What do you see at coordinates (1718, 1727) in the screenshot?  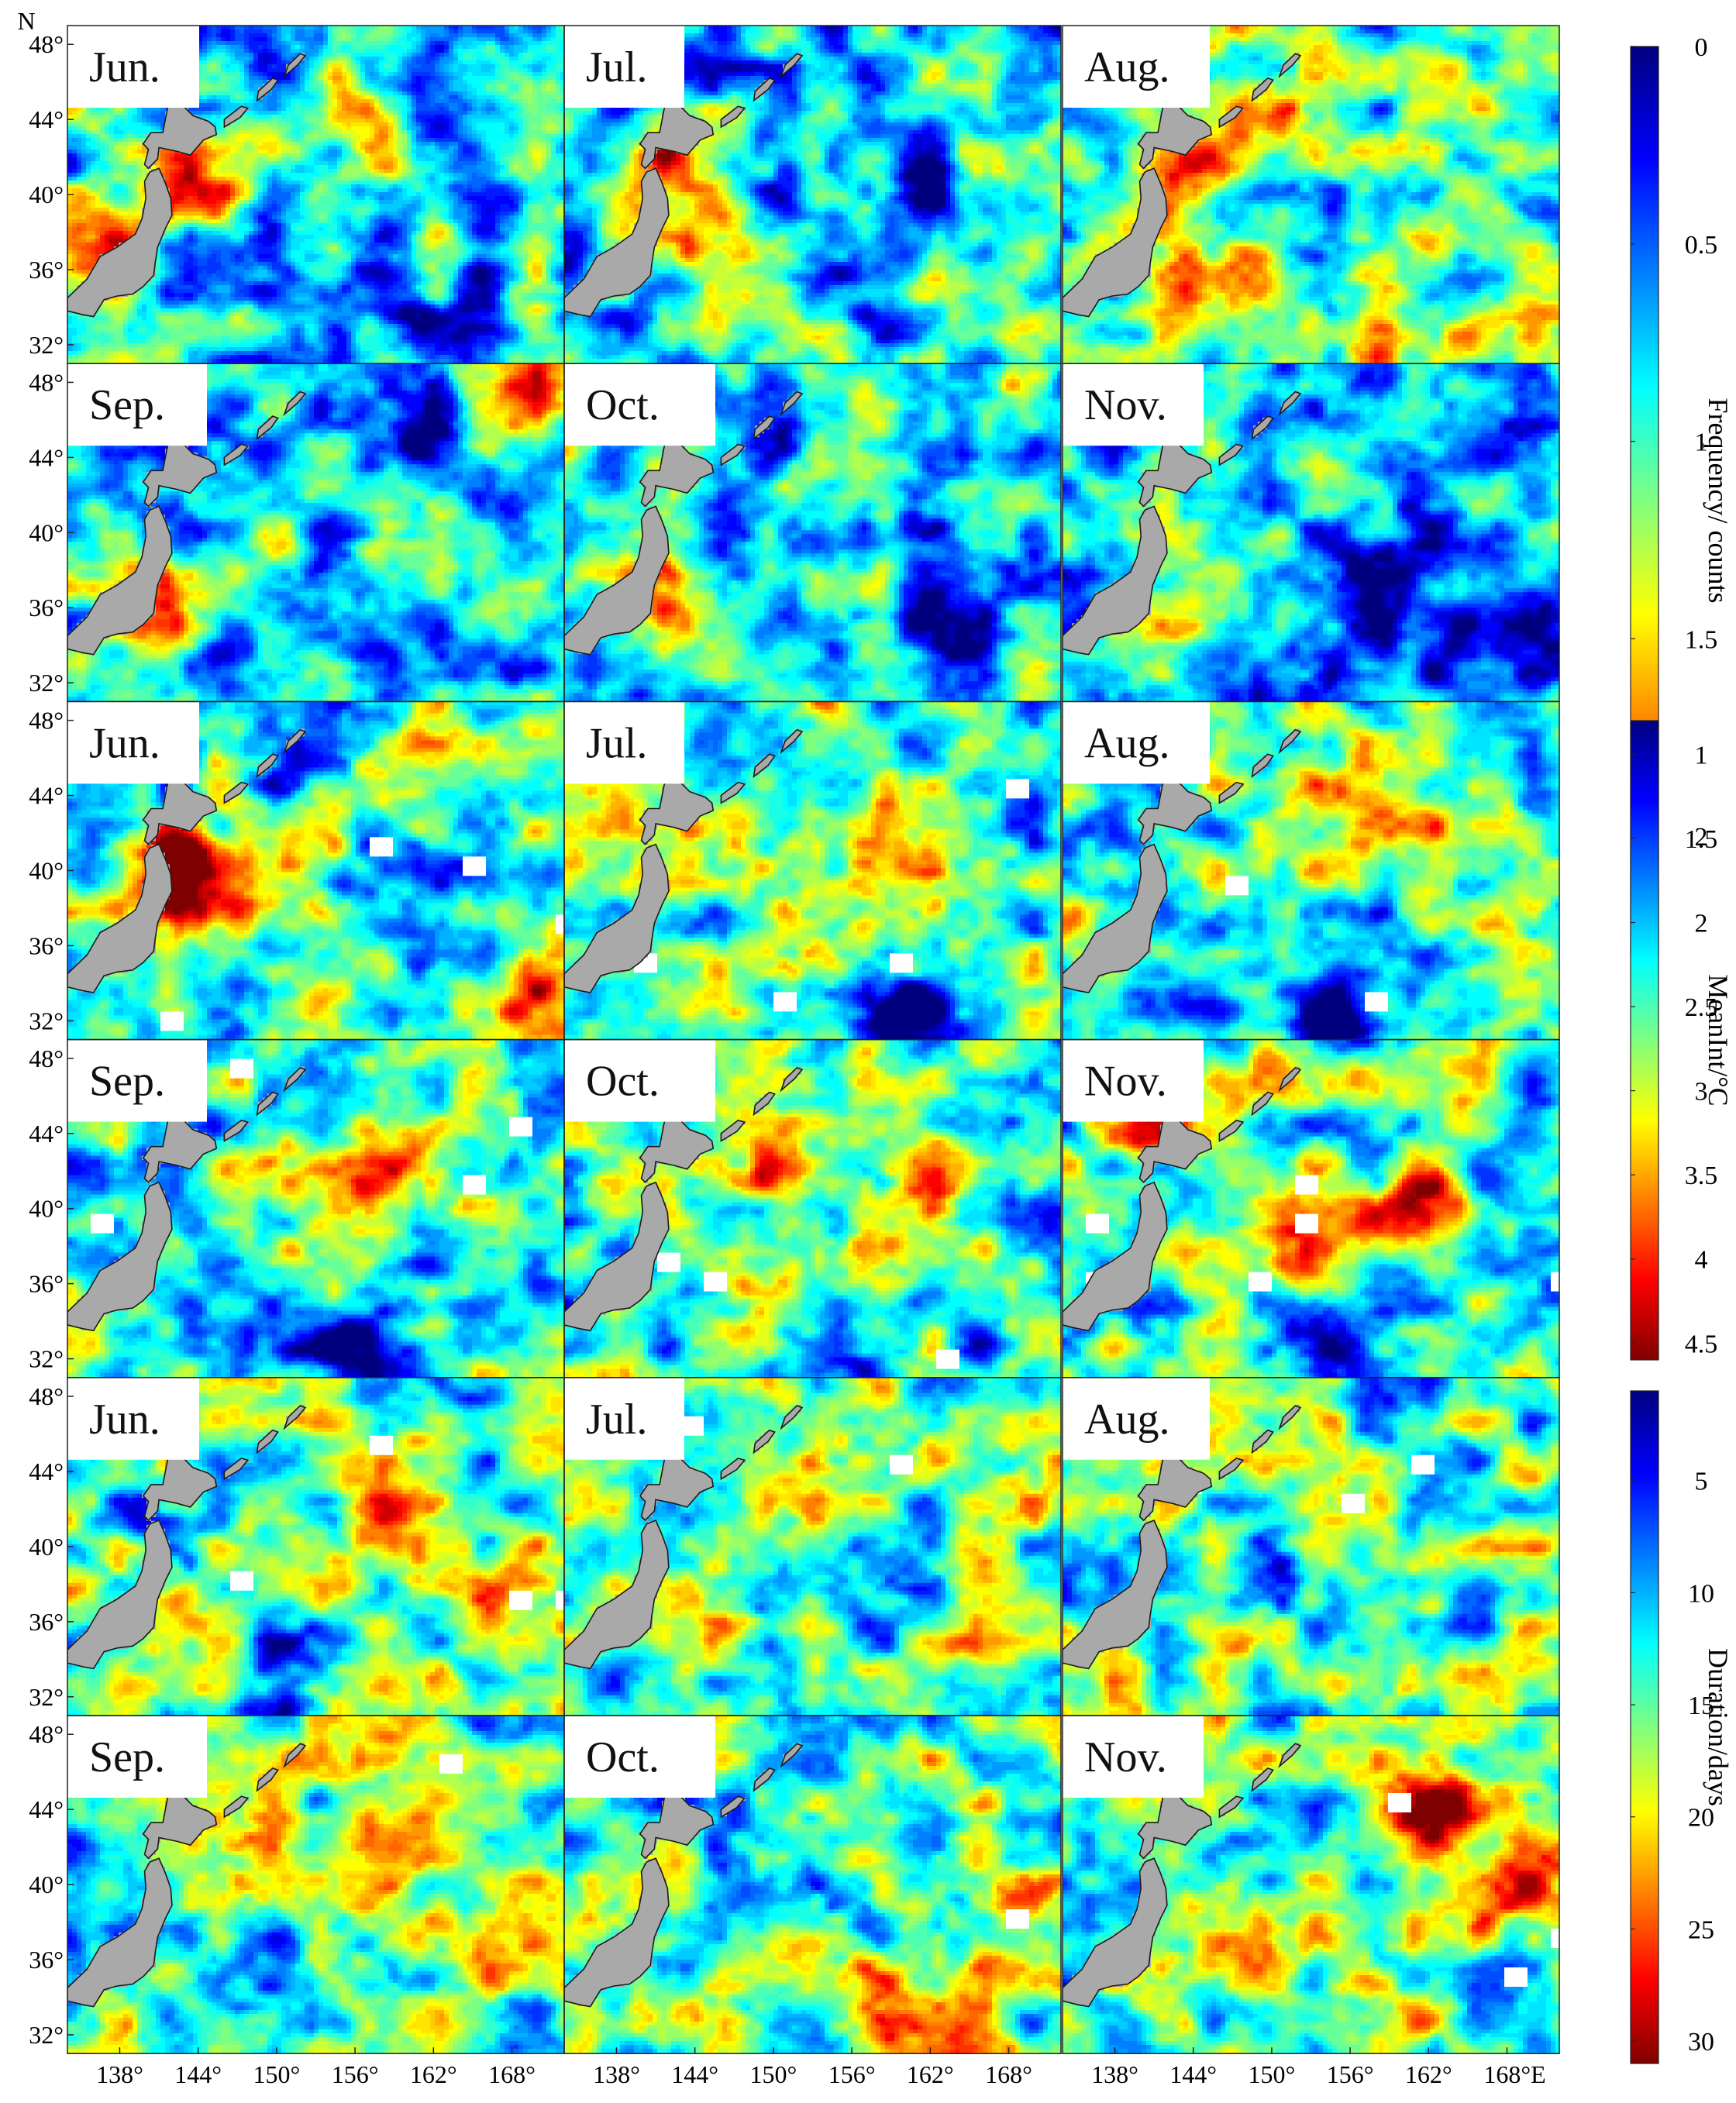 I see `colorbar-title: Duration/days` at bounding box center [1718, 1727].